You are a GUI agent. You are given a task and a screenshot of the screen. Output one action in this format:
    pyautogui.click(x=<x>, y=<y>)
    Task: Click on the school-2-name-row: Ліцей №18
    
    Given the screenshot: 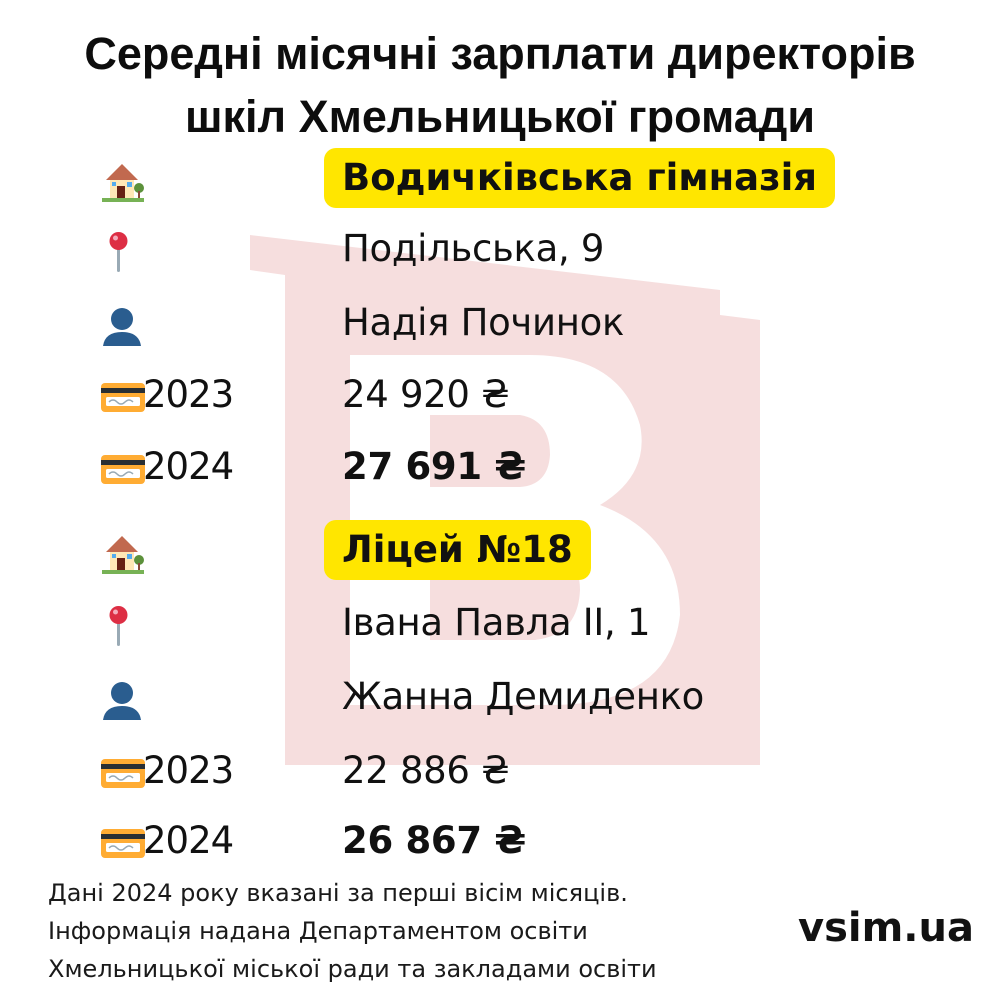 What is the action you would take?
    pyautogui.click(x=500, y=550)
    